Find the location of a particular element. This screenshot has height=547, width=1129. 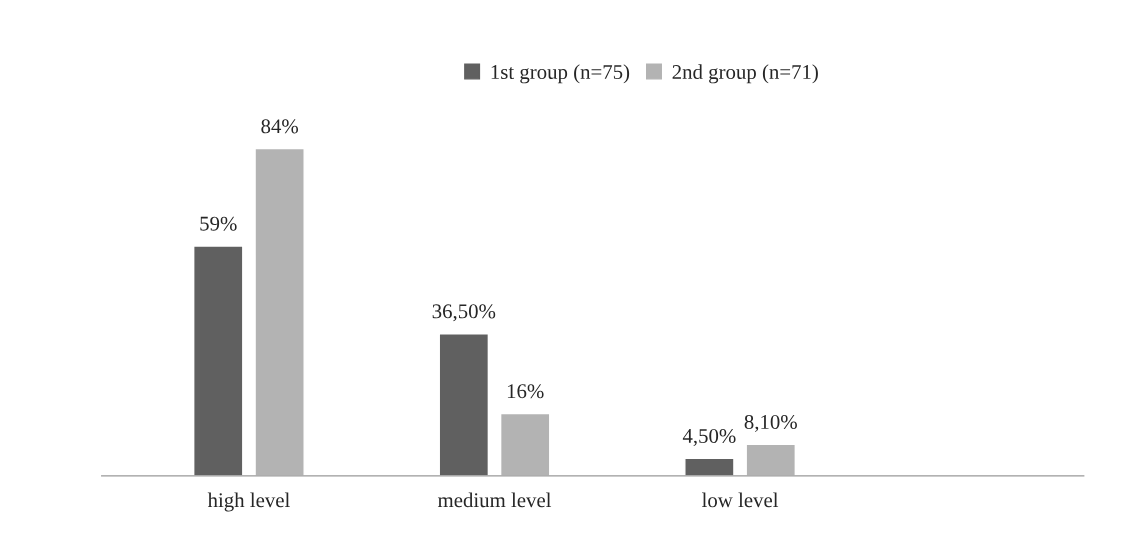

legend-label: 1st group (n=75) is located at coordinates (560, 74).